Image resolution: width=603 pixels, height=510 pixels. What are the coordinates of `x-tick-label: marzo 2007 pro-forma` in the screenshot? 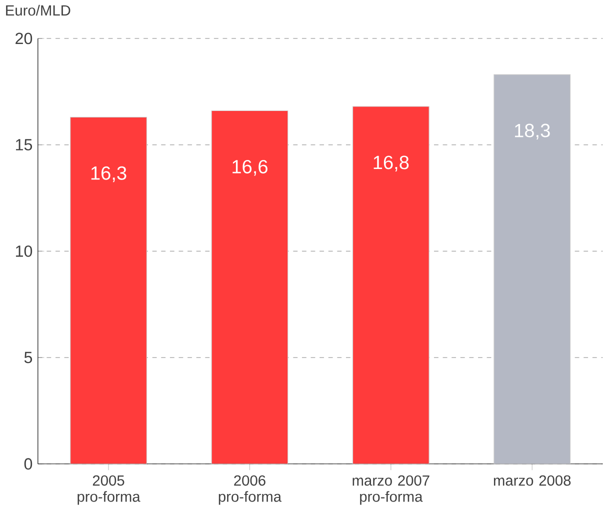 It's located at (391, 490).